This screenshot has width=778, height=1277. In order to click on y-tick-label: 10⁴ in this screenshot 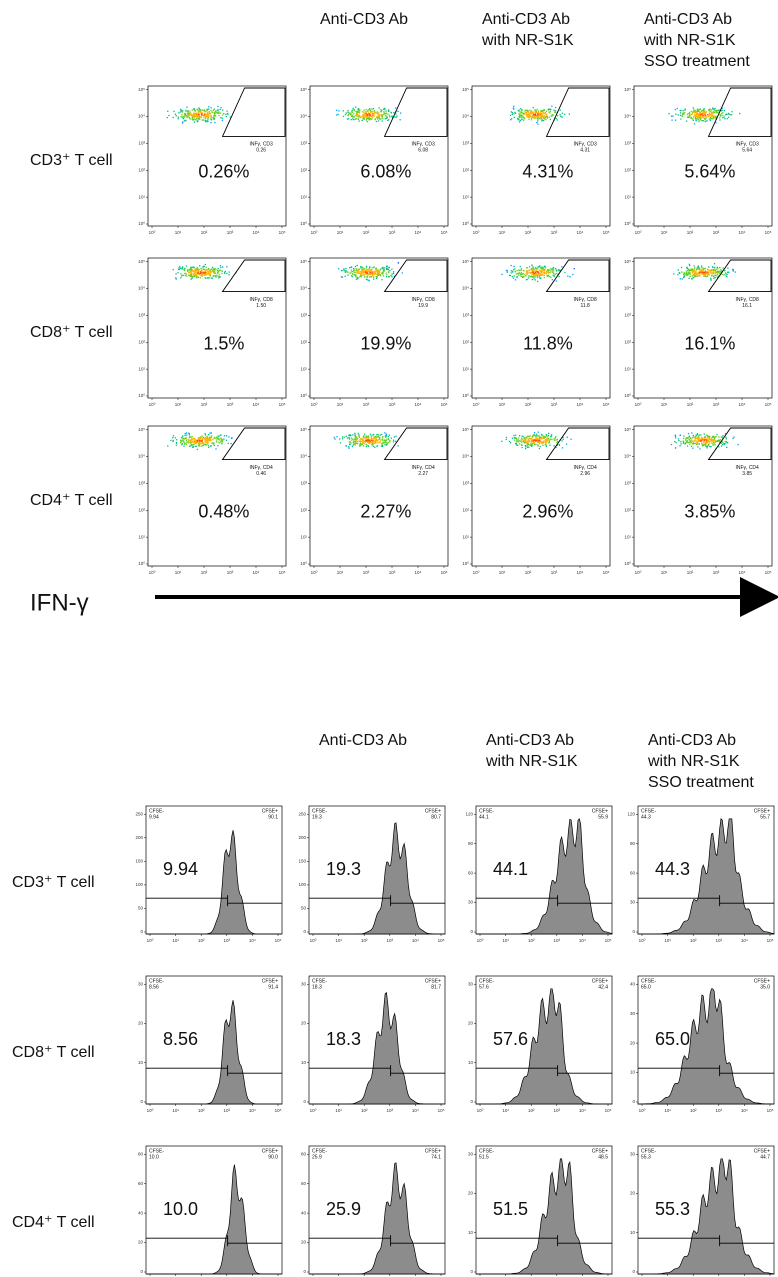, I will do `click(141, 116)`.